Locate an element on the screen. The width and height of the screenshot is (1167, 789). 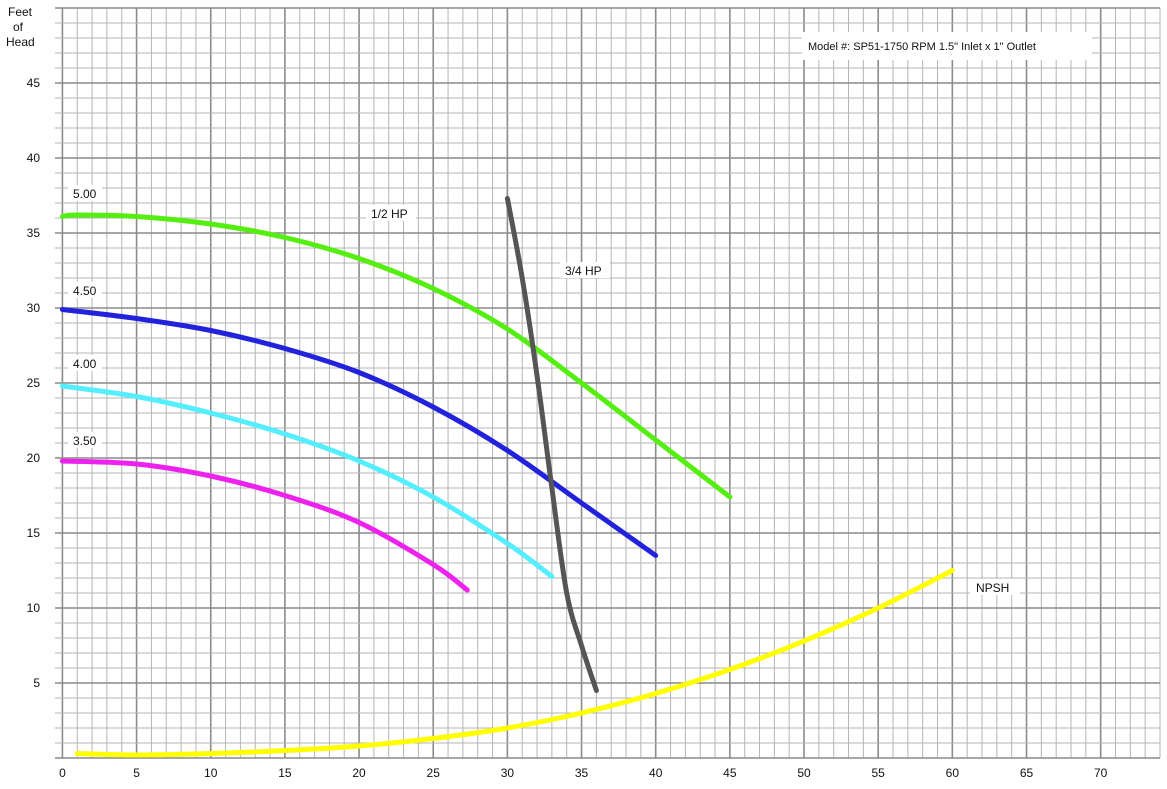
y-tick-label: 5 is located at coordinates (36, 683).